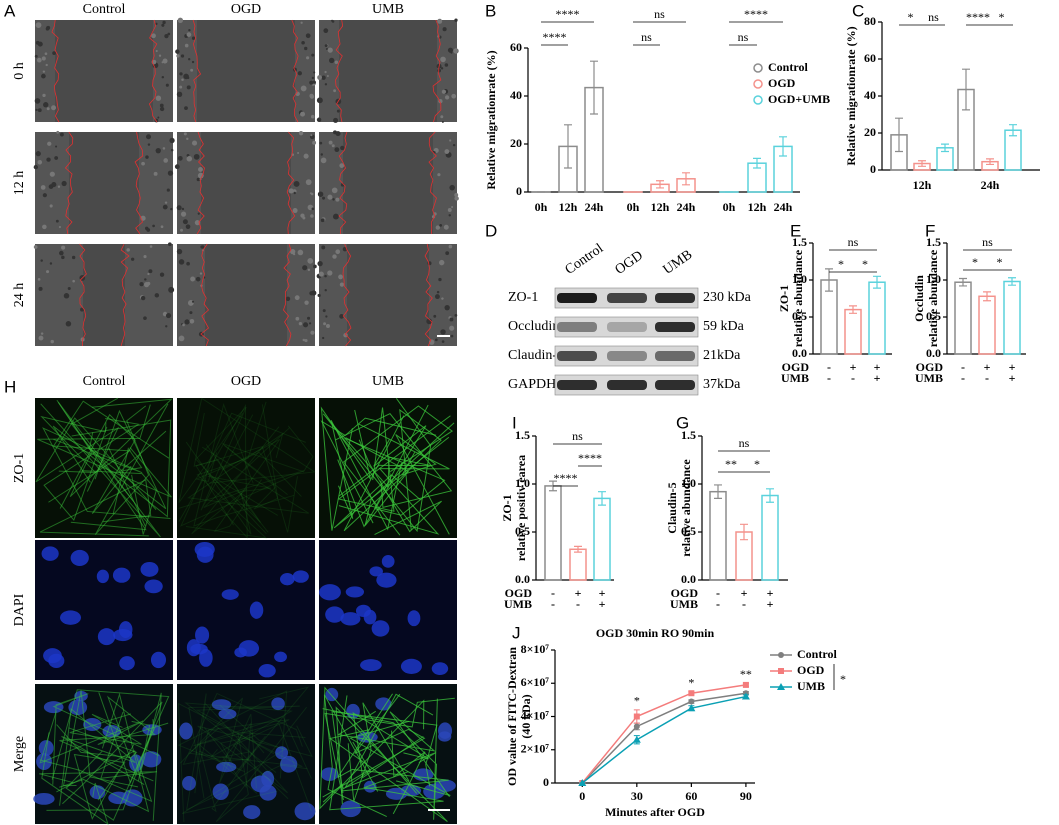 This screenshot has width=1059, height=825. Describe the element at coordinates (729, 207) in the screenshot. I see `x-tick-label: 0h` at that location.